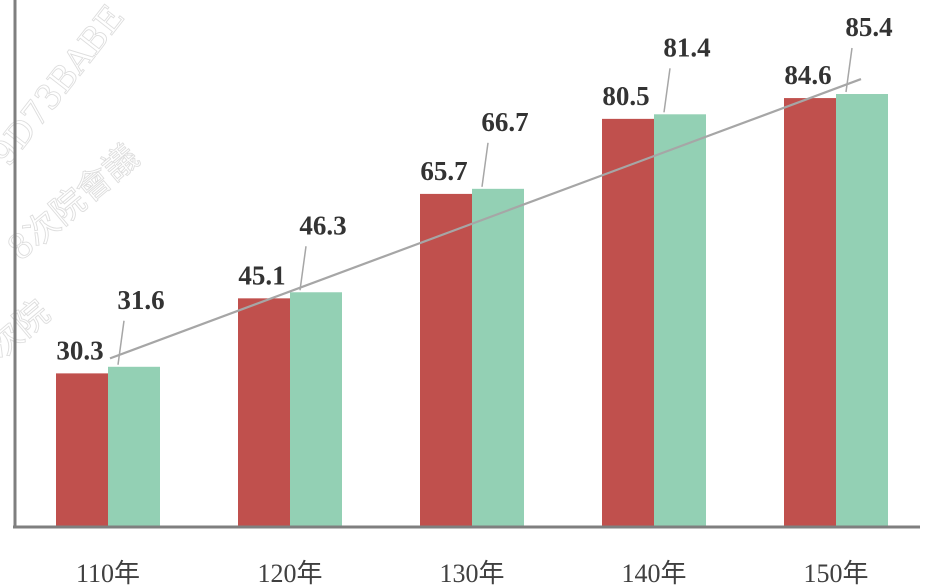 This screenshot has height=586, width=926. I want to click on x-tick-label-120年: 120年, so click(289, 572).